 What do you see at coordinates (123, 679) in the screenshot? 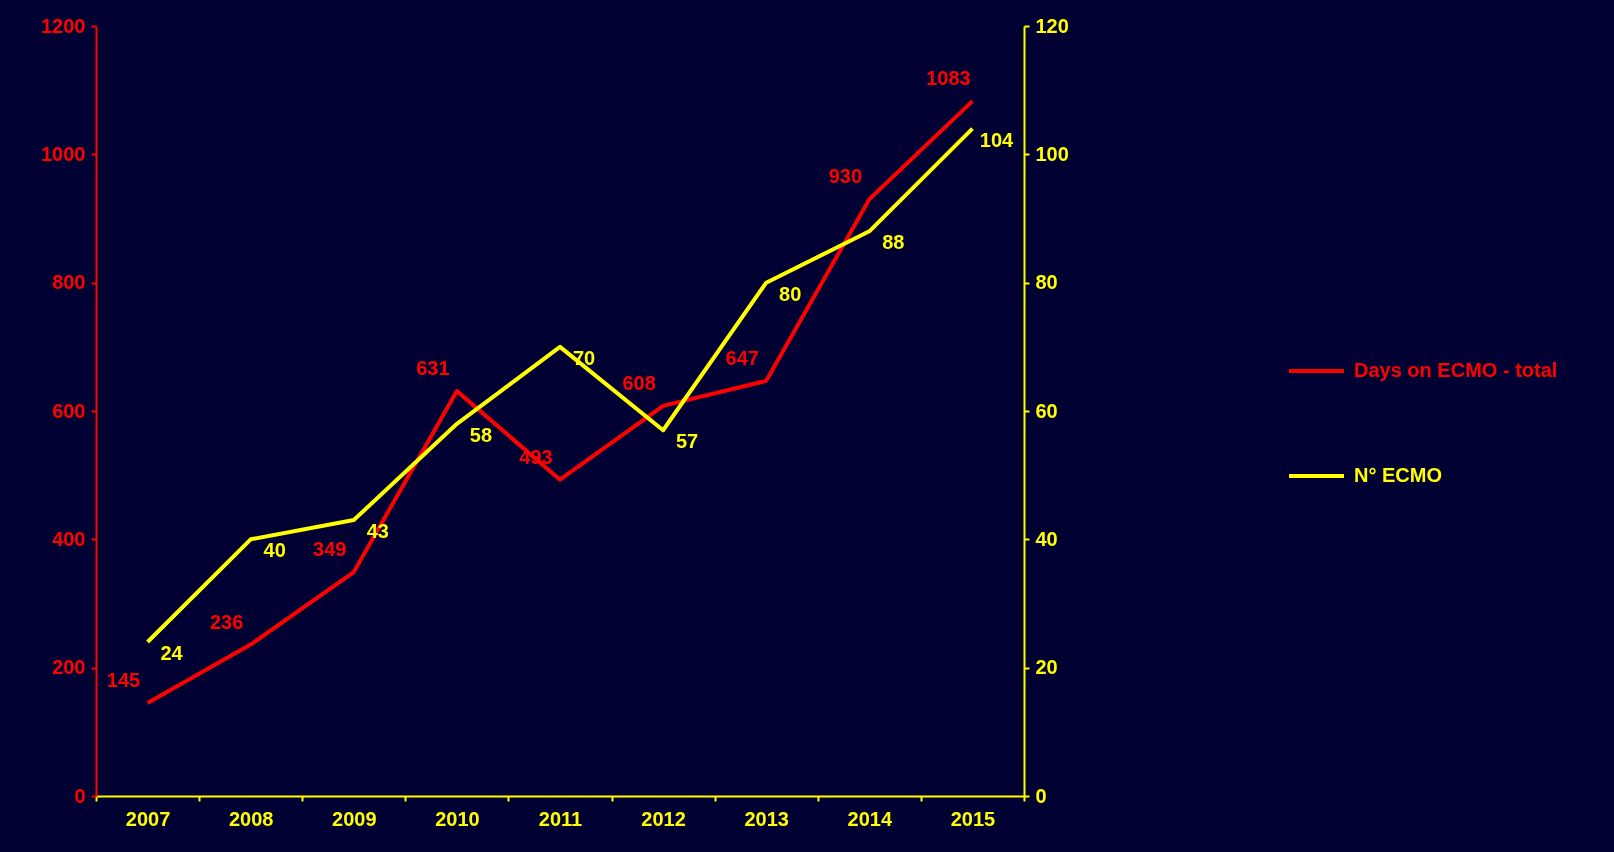
I see `data-label: 145` at bounding box center [123, 679].